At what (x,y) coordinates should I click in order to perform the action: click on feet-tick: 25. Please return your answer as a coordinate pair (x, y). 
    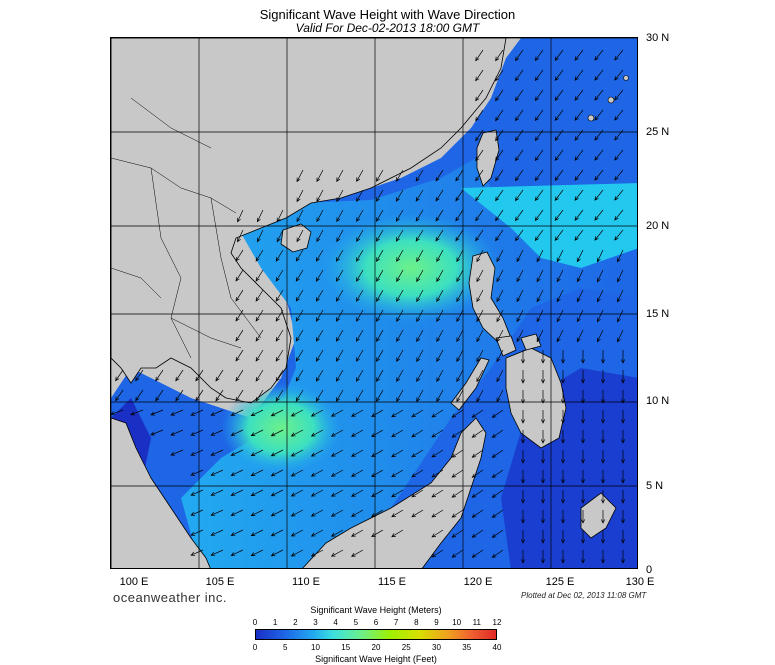
    Looking at the image, I should click on (406, 647).